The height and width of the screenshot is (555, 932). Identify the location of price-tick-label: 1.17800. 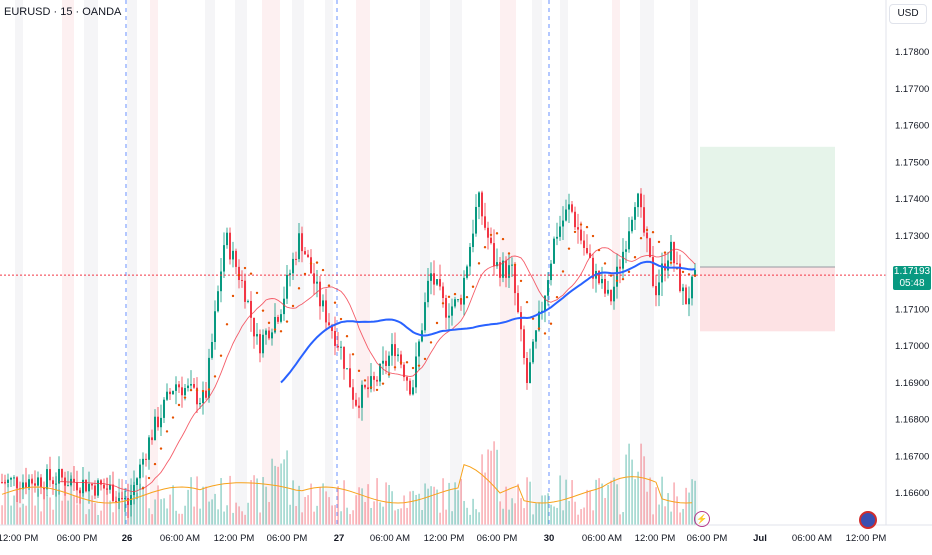
(912, 52).